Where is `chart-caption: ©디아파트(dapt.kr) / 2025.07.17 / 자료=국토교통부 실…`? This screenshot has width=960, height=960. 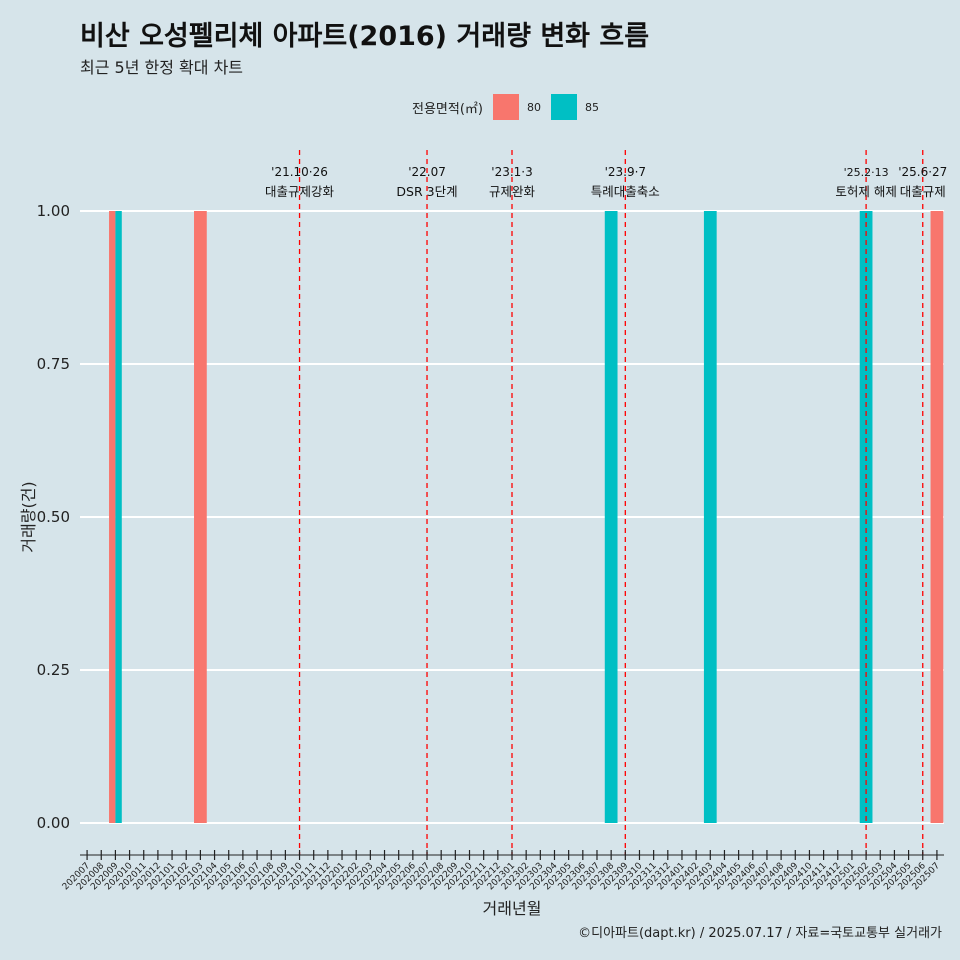 chart-caption: ©디아파트(dapt.kr) / 2025.07.17 / 자료=국토교통부 실… is located at coordinates (760, 933).